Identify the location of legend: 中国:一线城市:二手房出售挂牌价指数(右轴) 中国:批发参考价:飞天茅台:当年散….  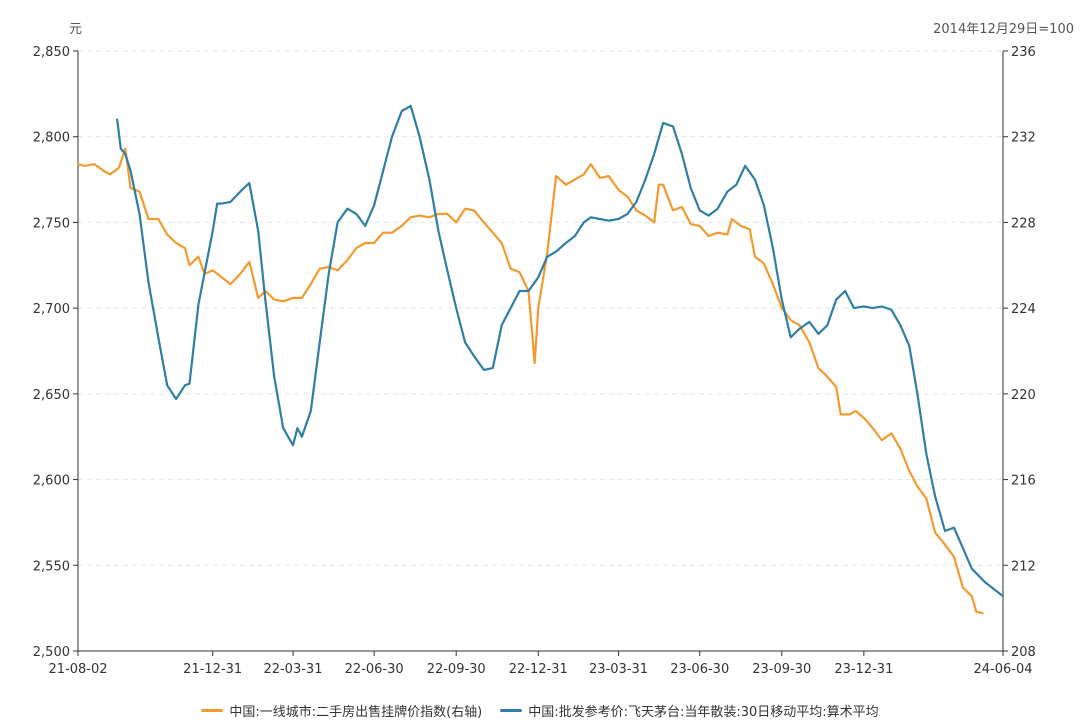
(540, 710).